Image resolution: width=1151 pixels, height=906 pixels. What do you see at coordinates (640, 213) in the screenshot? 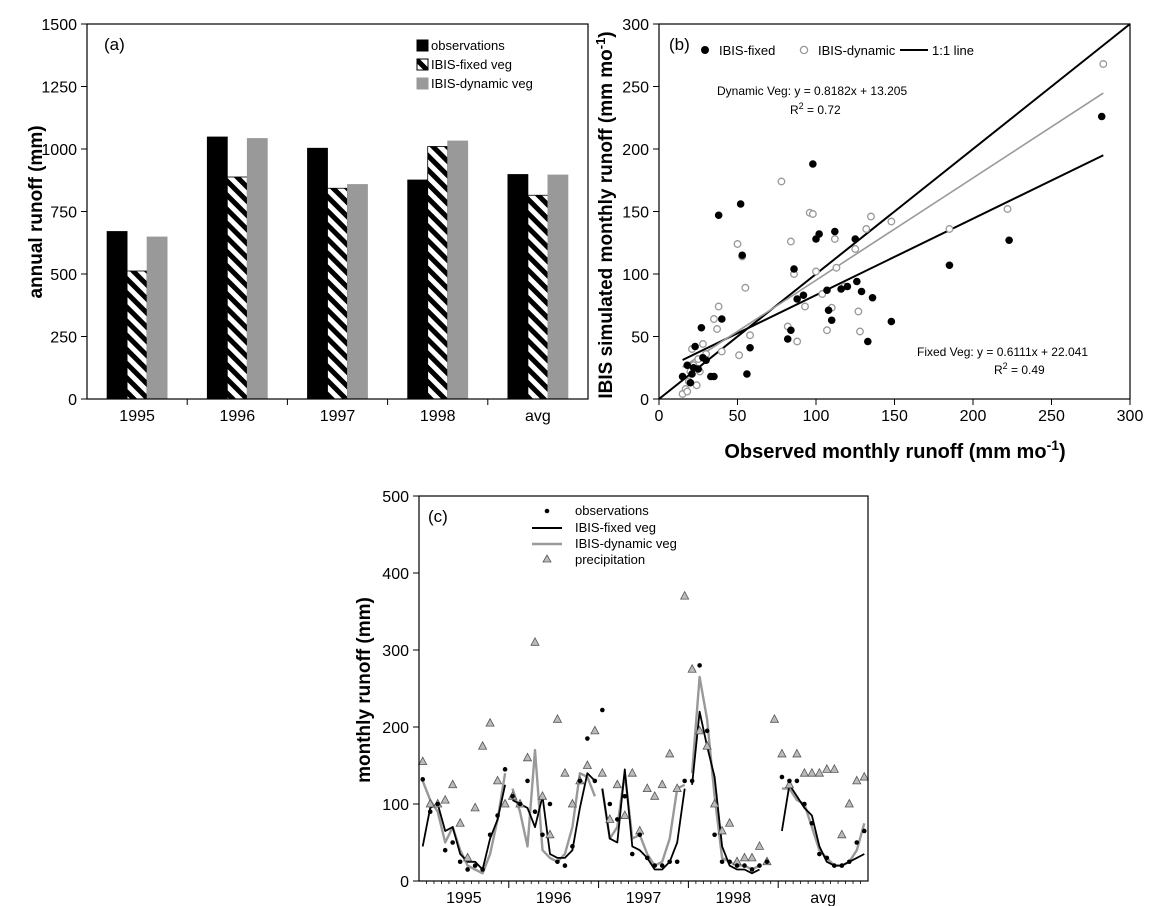
I see `panel-b-y-ticks: 0 50 100 150 200 250 300` at bounding box center [640, 213].